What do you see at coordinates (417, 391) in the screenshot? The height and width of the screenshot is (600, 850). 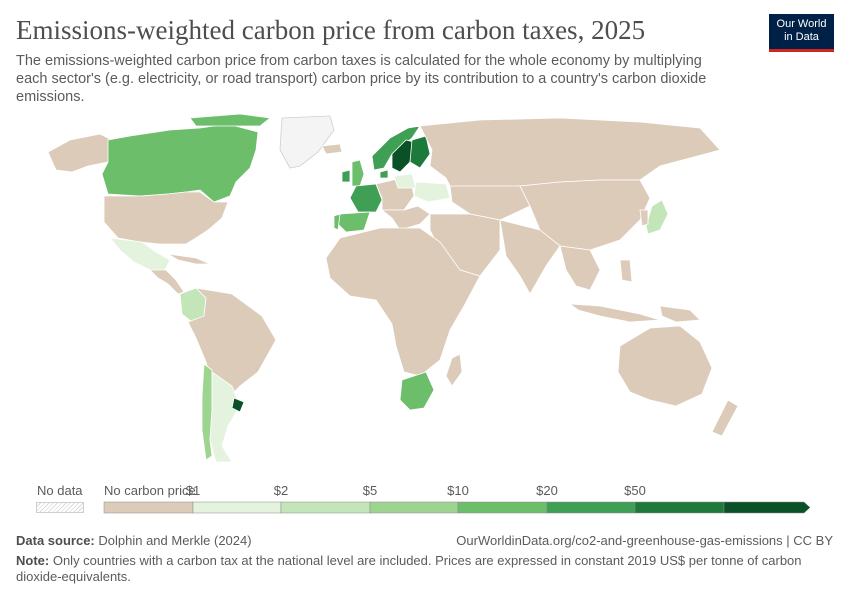 I see `country-south-africa` at bounding box center [417, 391].